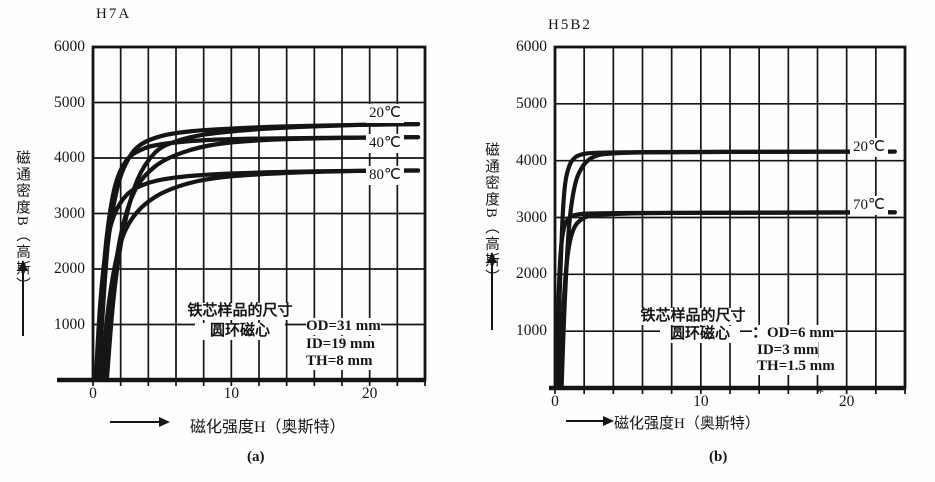 The height and width of the screenshot is (482, 935). What do you see at coordinates (796, 366) in the screenshot?
I see `right-annotation-th: TH=1.5 mm` at bounding box center [796, 366].